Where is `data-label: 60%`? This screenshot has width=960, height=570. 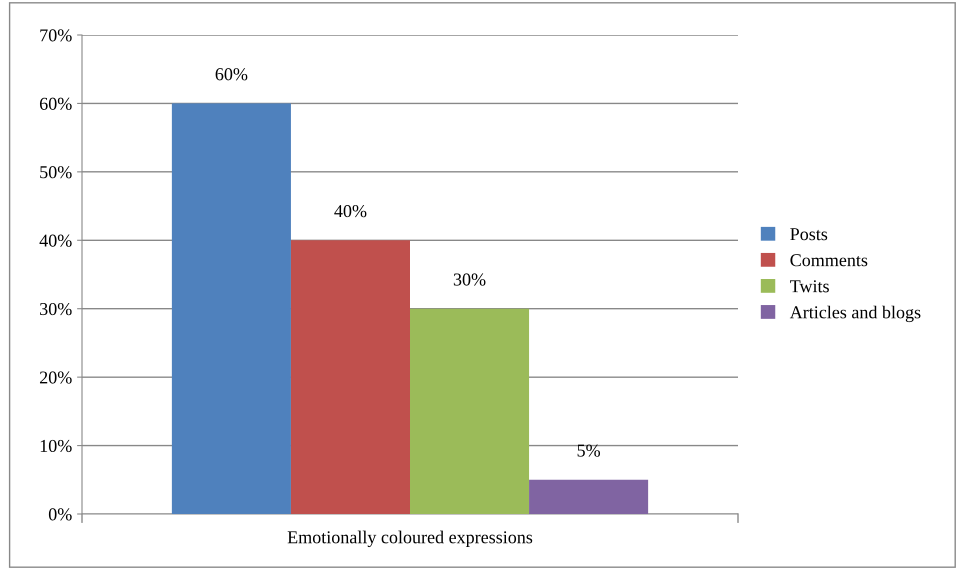
data-label: 60% is located at coordinates (232, 74).